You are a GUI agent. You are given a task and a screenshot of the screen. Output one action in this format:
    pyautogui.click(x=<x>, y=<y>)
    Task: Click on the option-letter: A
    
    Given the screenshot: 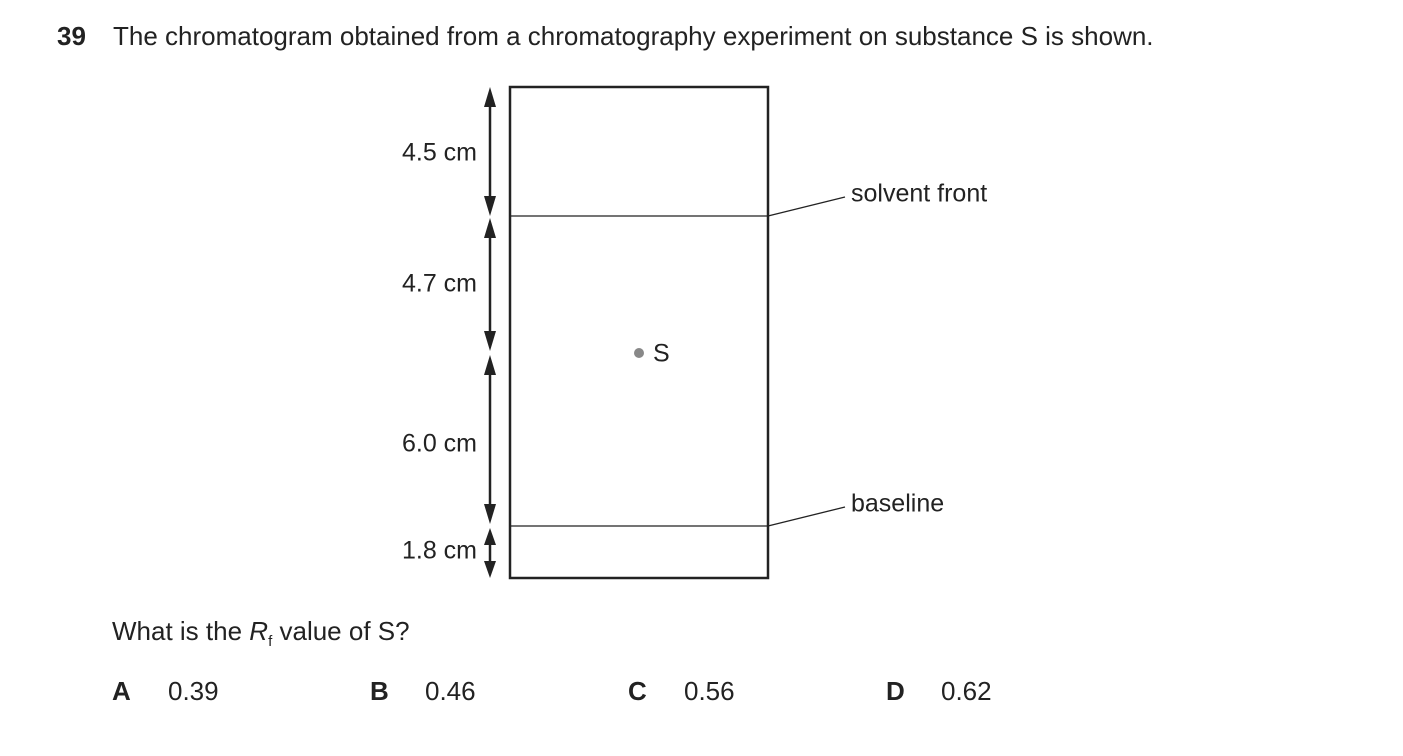 What is the action you would take?
    pyautogui.click(x=121, y=691)
    